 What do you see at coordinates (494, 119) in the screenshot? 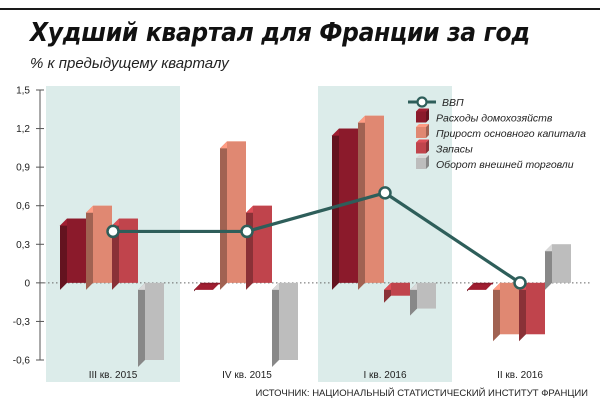
I see `legend-label: Расходы домохозяйств` at bounding box center [494, 119].